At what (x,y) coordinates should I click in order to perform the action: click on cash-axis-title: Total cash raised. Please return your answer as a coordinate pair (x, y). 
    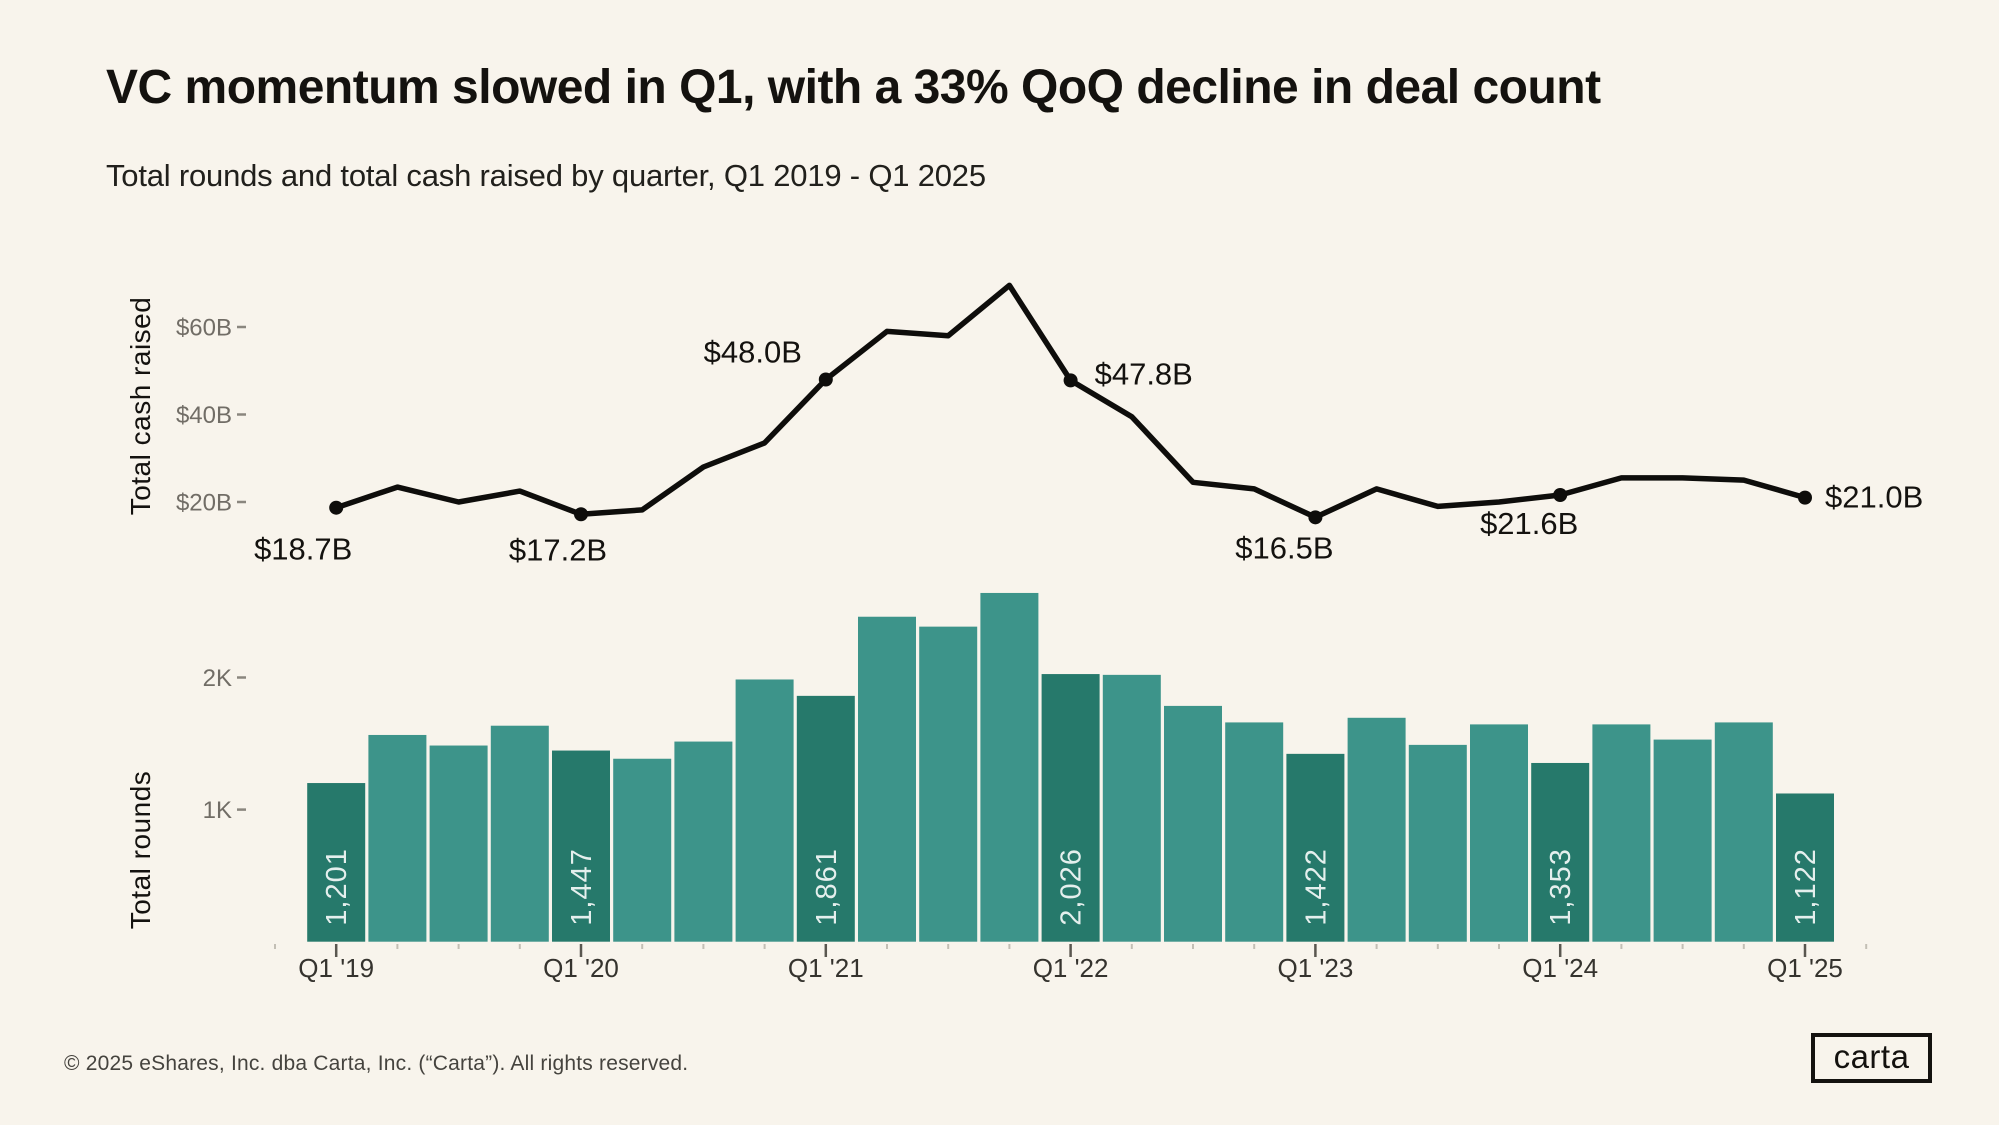
    Looking at the image, I should click on (140, 406).